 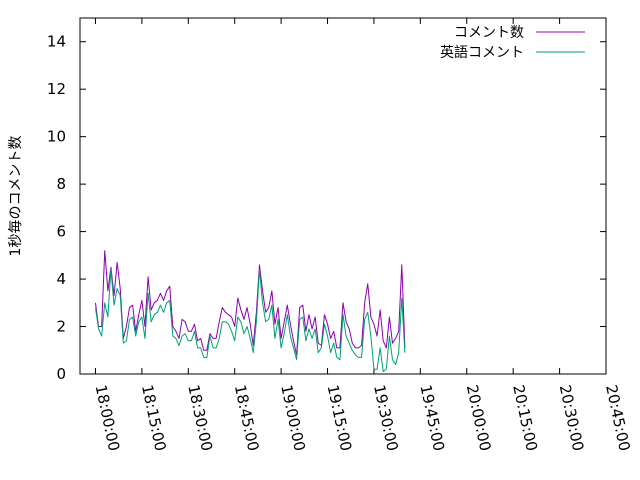 I want to click on legend-label: 英語コメント, so click(x=482, y=52).